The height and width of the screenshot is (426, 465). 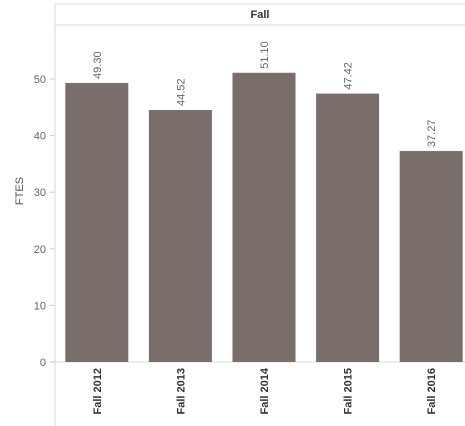 What do you see at coordinates (432, 134) in the screenshot?
I see `bar-value-label: 37.27` at bounding box center [432, 134].